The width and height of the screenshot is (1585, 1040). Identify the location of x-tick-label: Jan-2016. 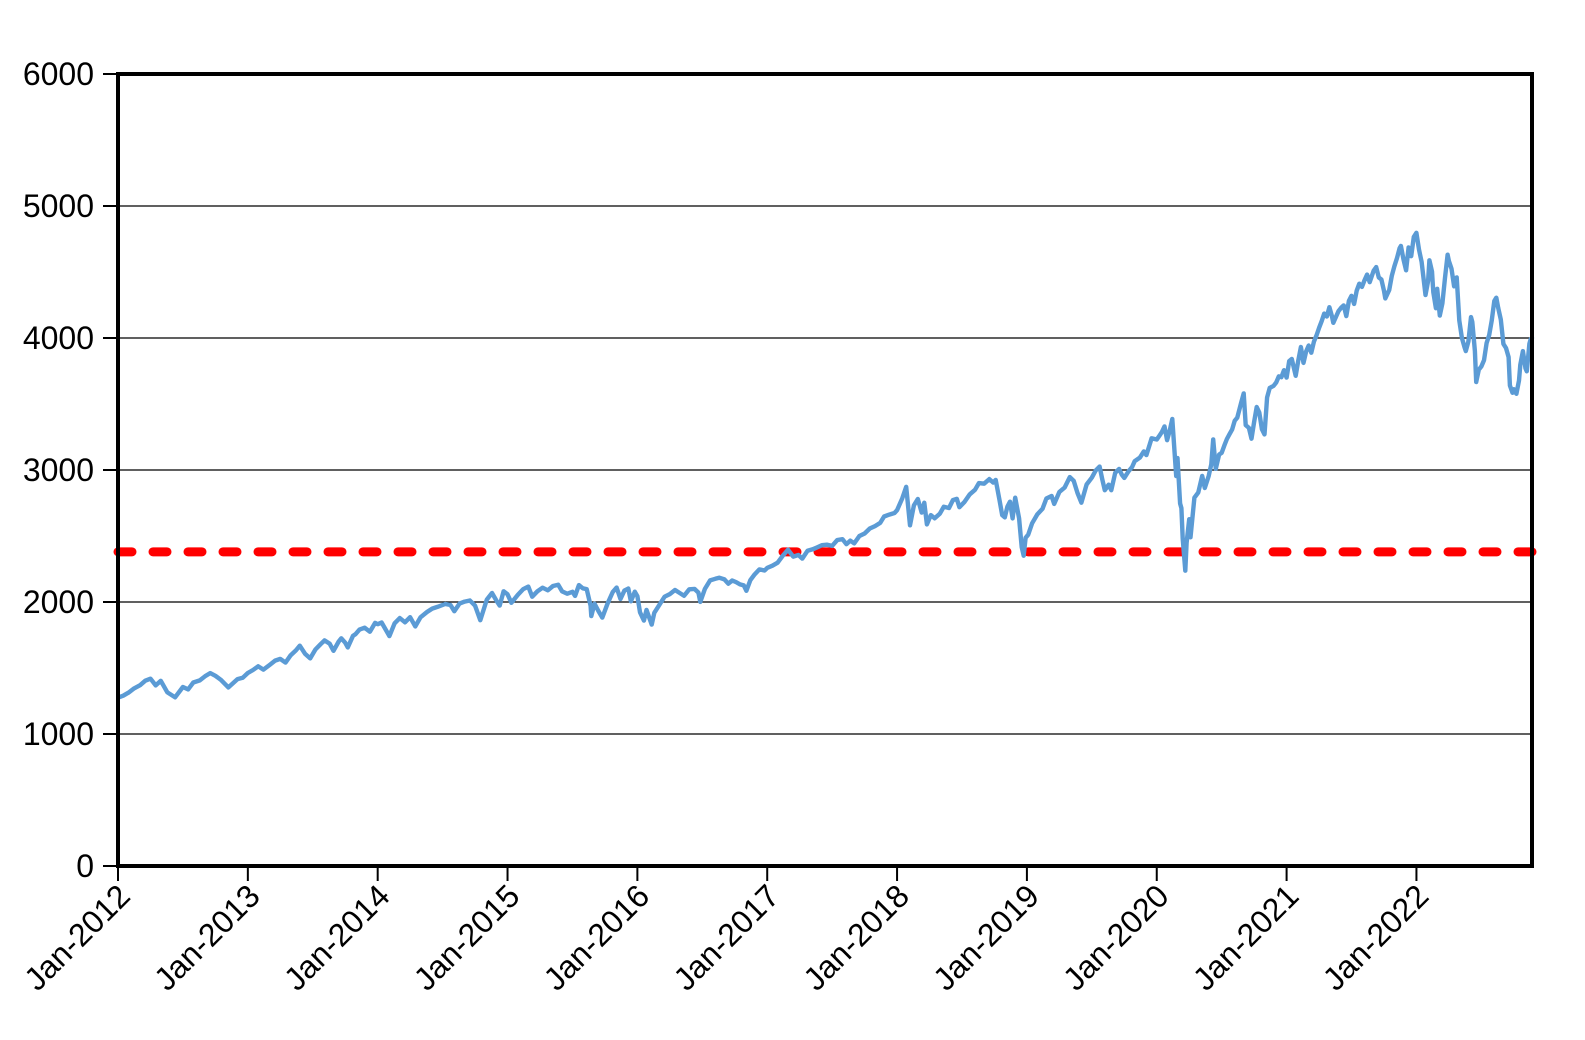
(597, 937).